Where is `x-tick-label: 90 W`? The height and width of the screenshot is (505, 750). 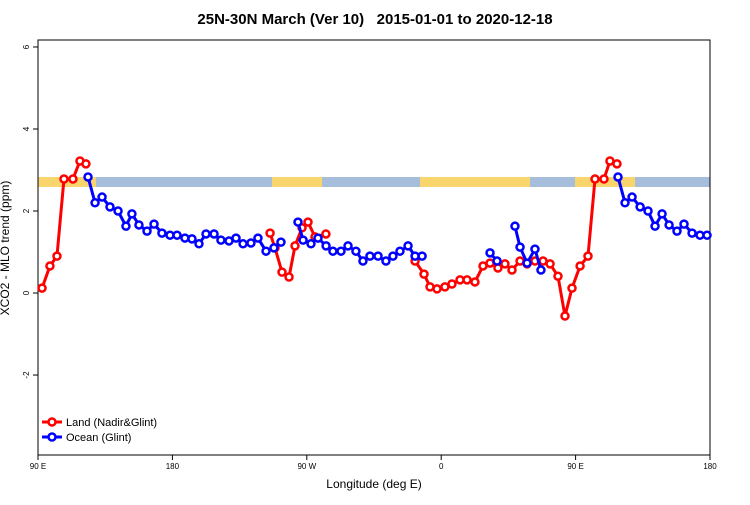 x-tick-label: 90 W is located at coordinates (306, 466).